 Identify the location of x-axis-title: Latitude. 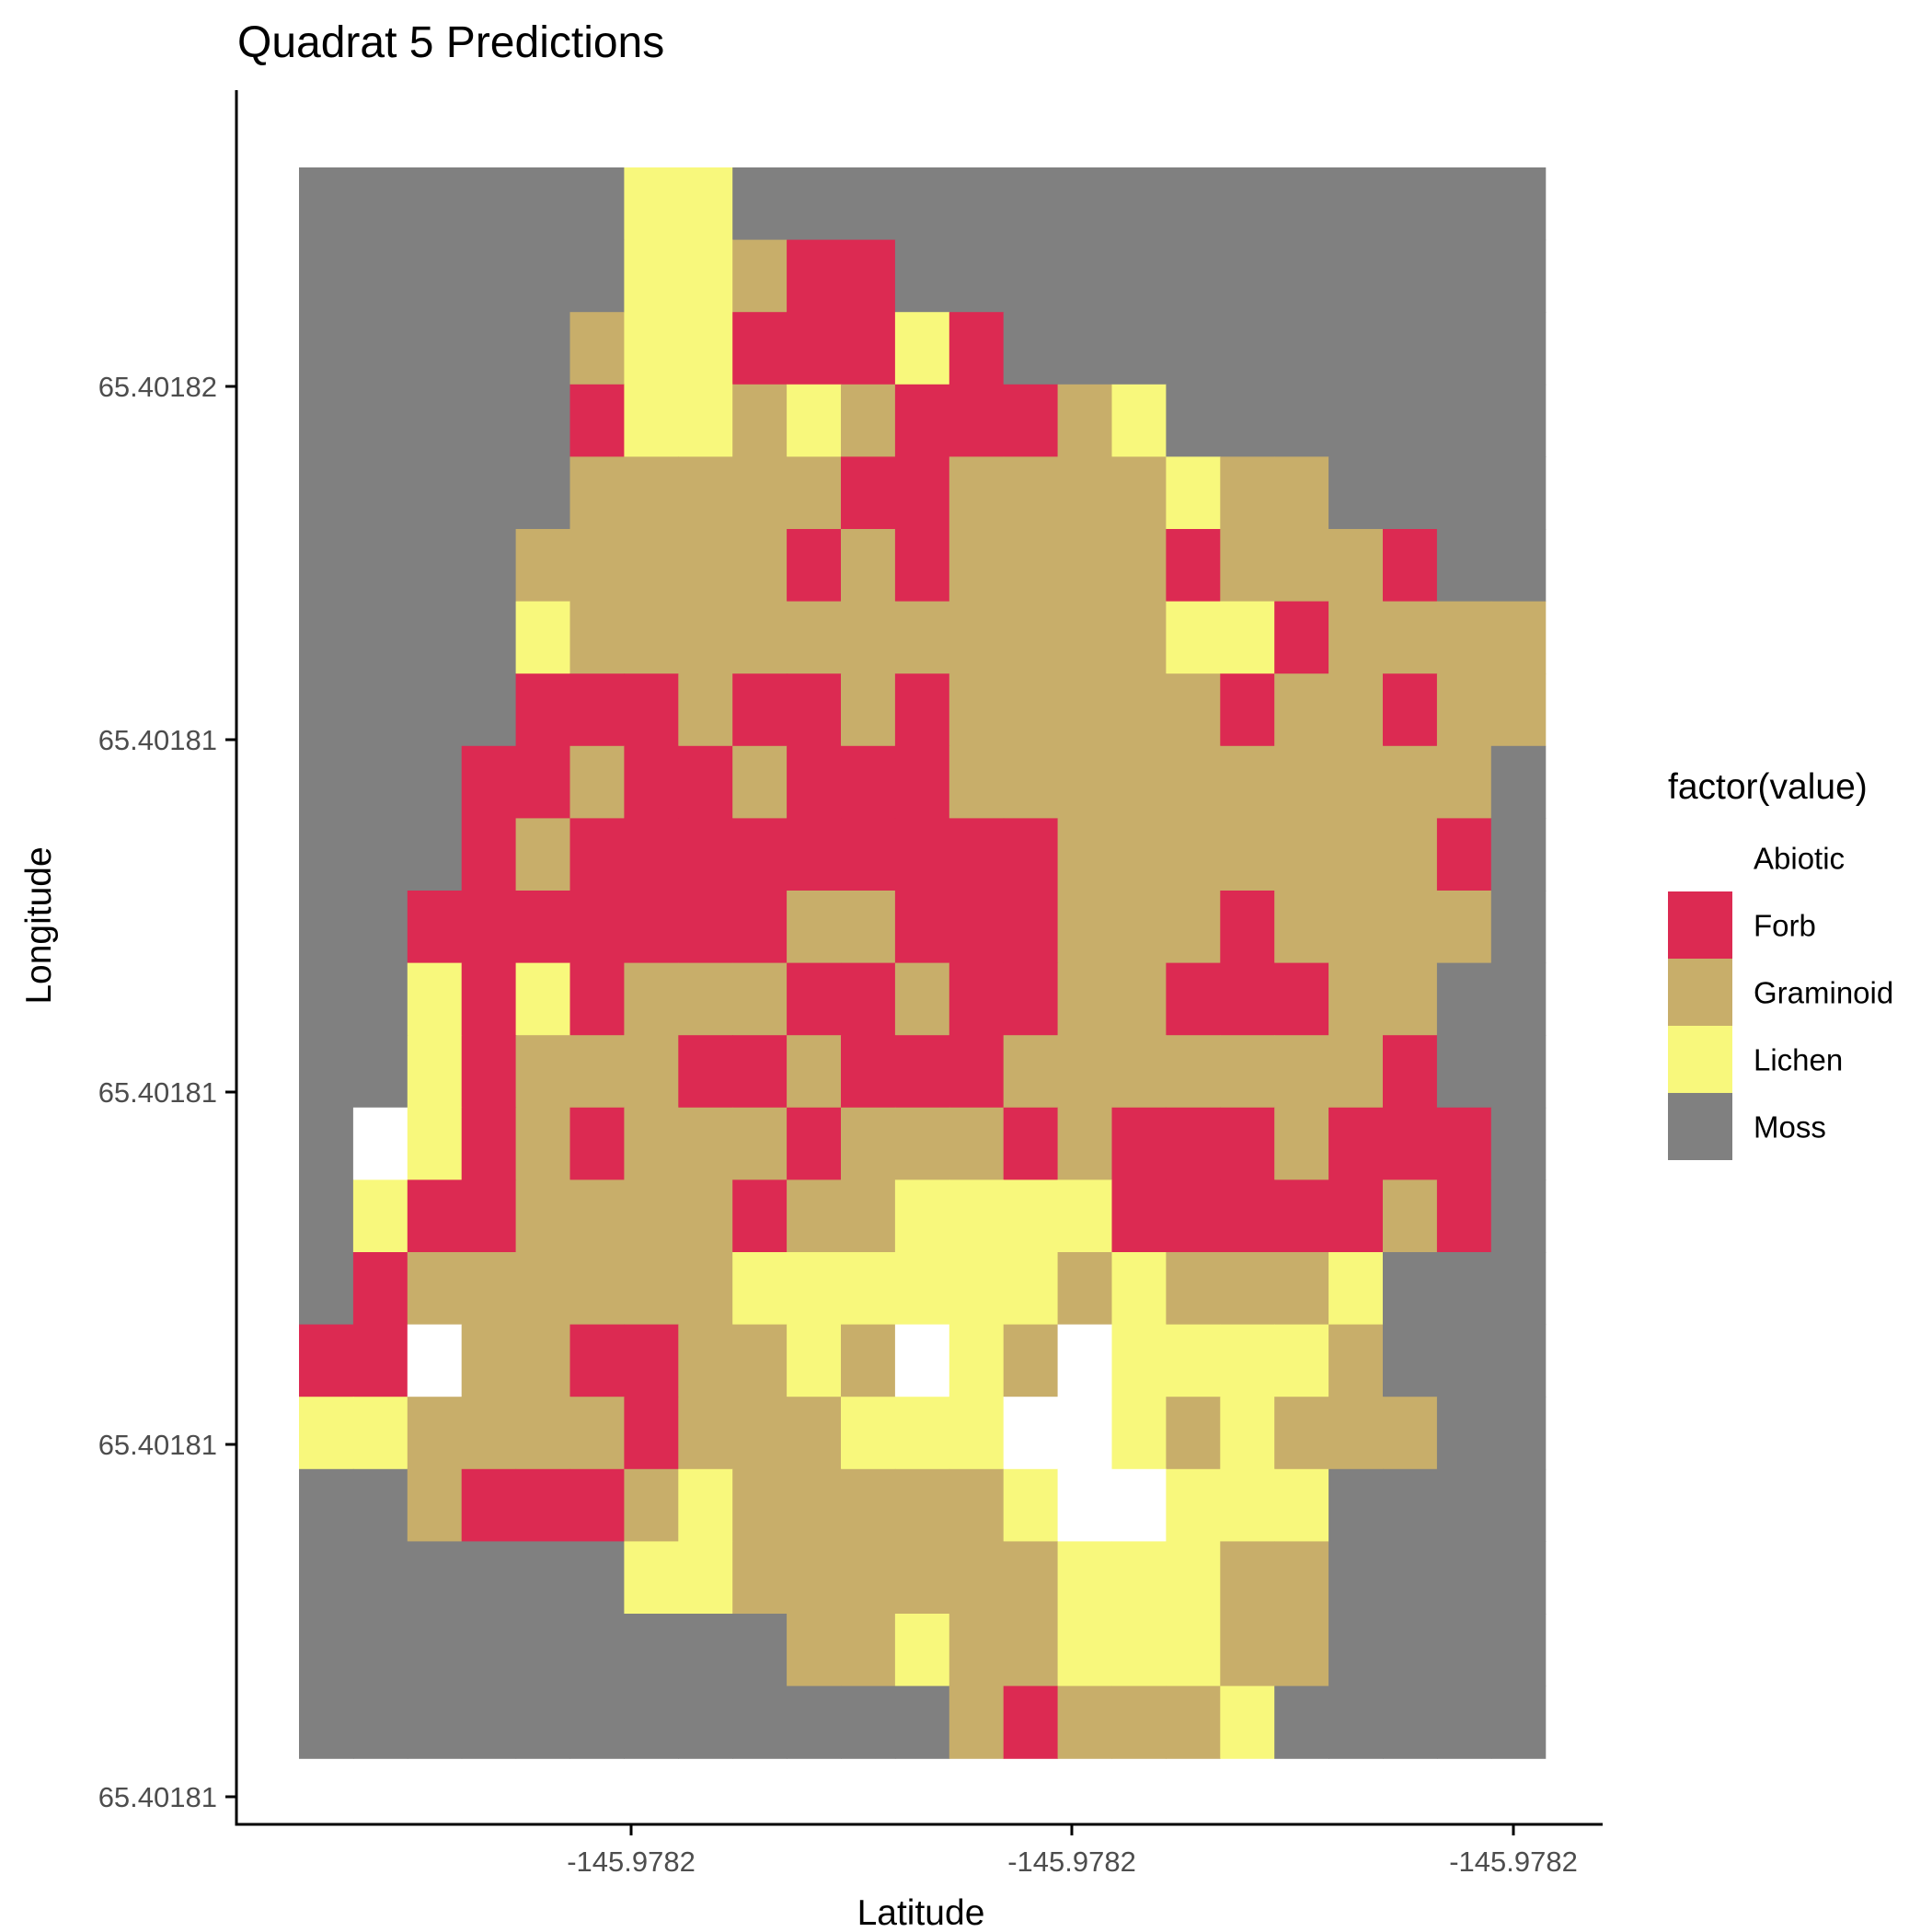
(921, 1913).